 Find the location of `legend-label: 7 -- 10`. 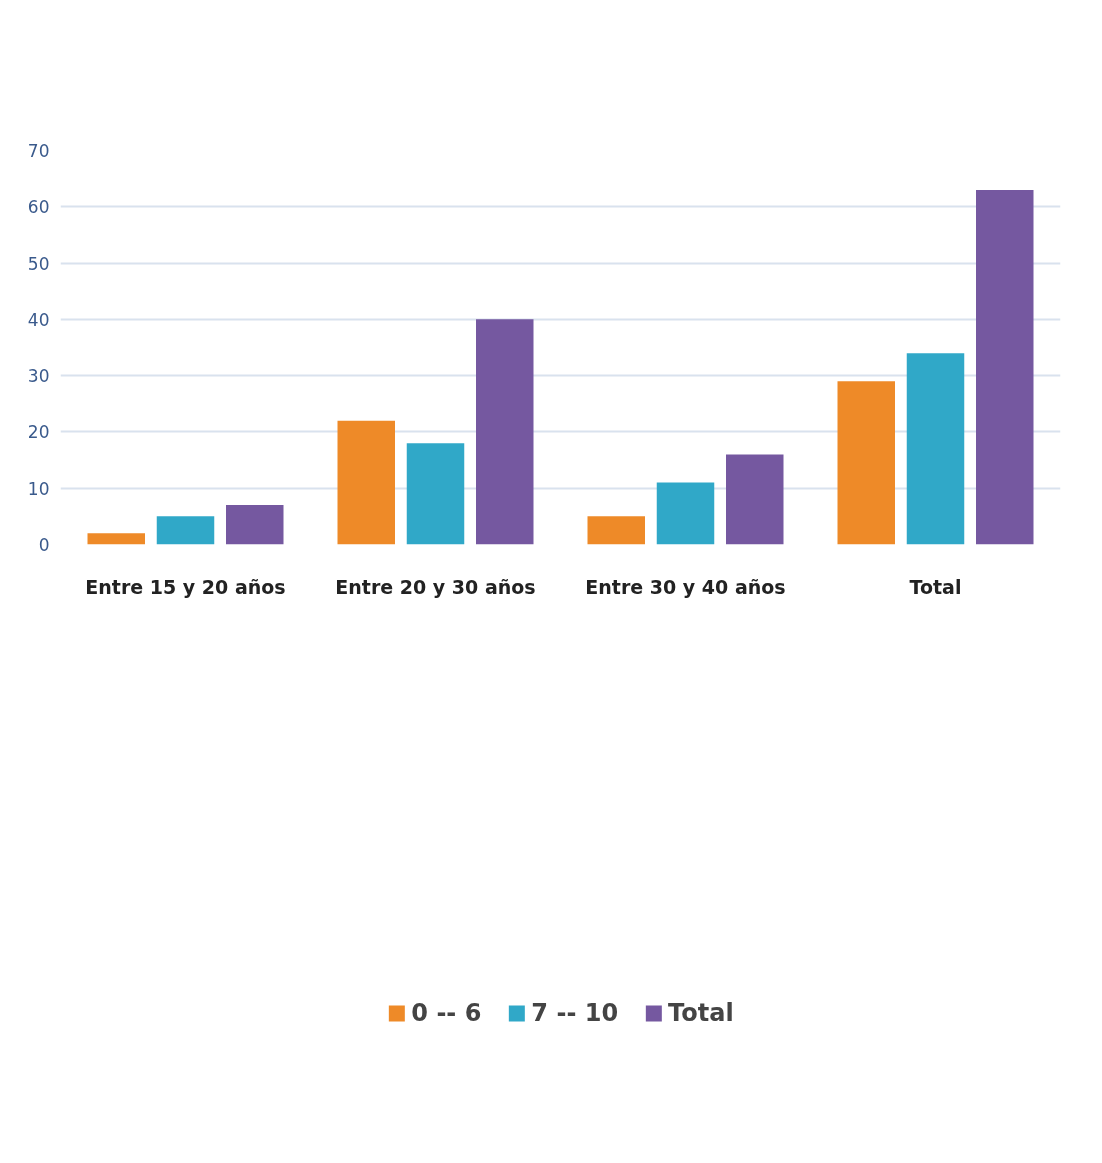

legend-label: 7 -- 10 is located at coordinates (575, 1013).